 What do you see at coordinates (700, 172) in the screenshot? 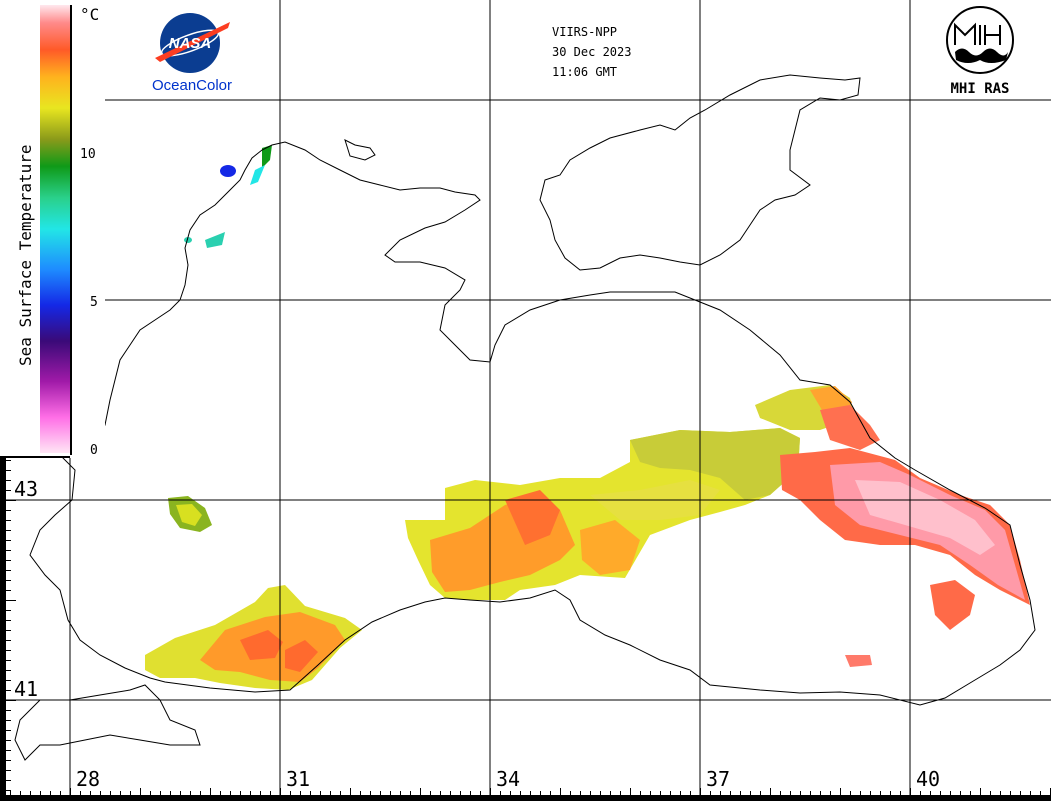
I see `coastline-azov` at bounding box center [700, 172].